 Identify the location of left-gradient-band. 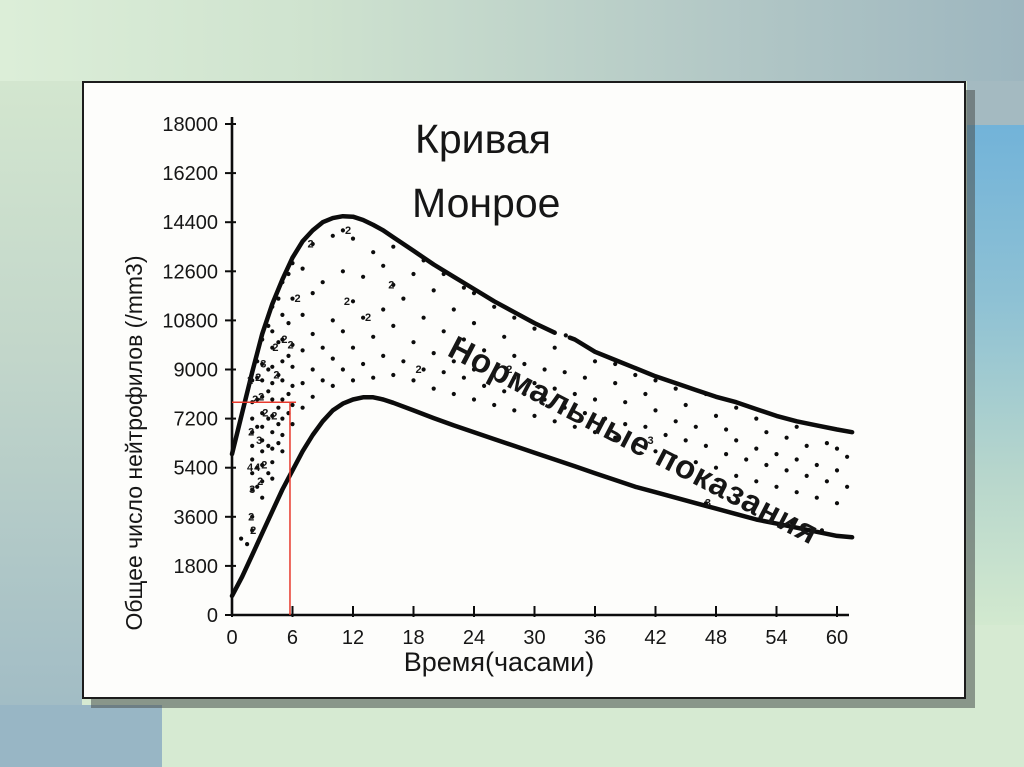
(41, 424).